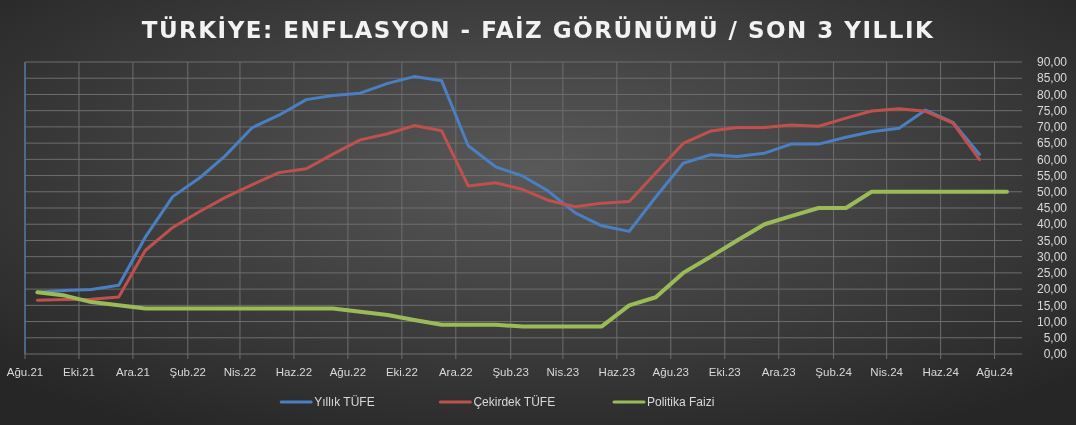 This screenshot has width=1076, height=425. What do you see at coordinates (1052, 94) in the screenshot?
I see `y-tick-label: 80,00` at bounding box center [1052, 94].